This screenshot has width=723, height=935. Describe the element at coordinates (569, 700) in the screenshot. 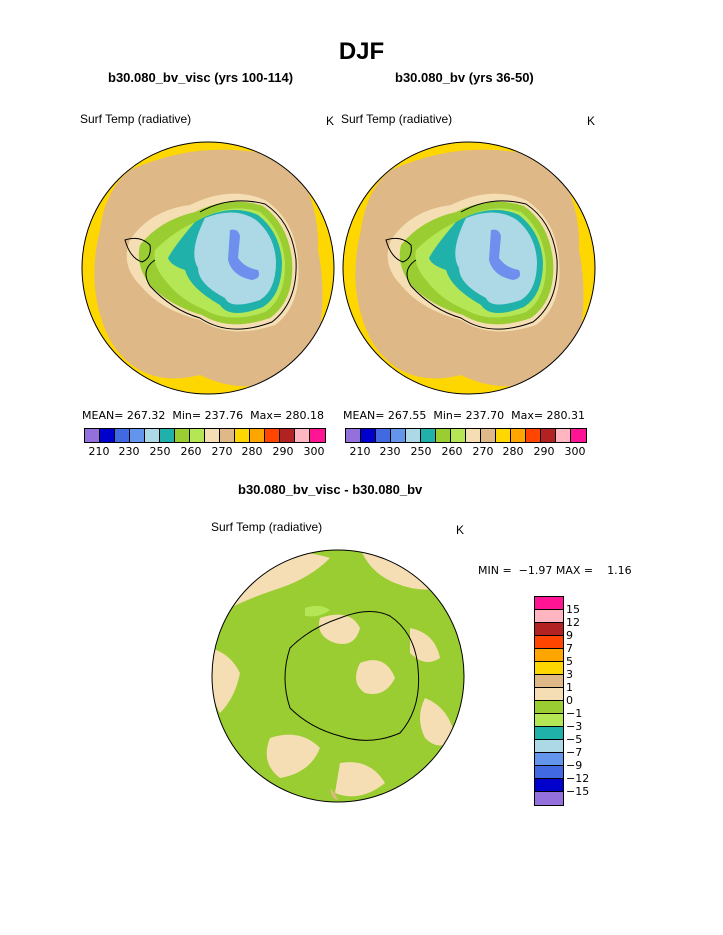

I see `colorbar-tick: 0` at that location.